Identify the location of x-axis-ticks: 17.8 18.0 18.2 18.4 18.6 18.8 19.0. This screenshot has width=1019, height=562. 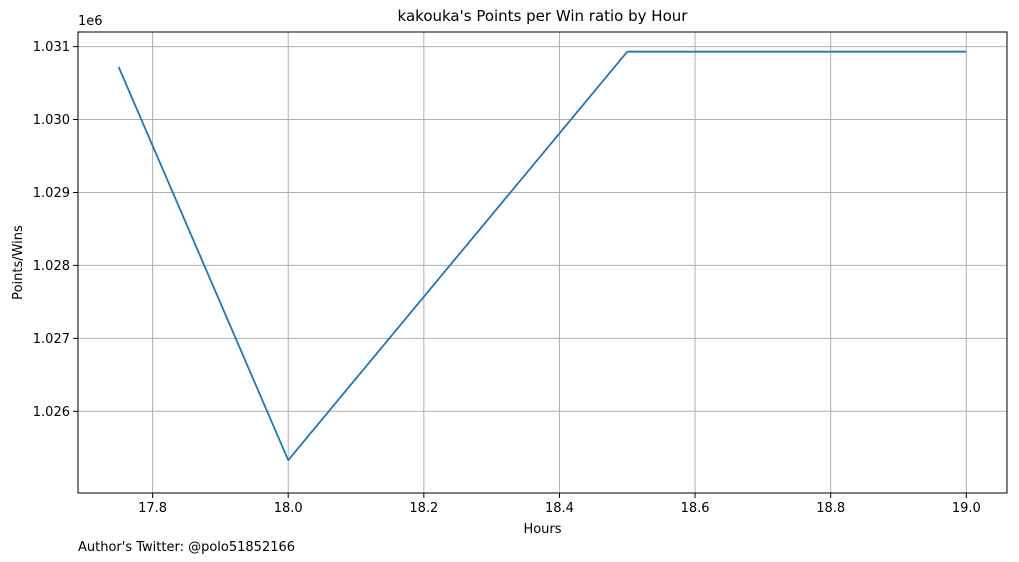
(559, 504).